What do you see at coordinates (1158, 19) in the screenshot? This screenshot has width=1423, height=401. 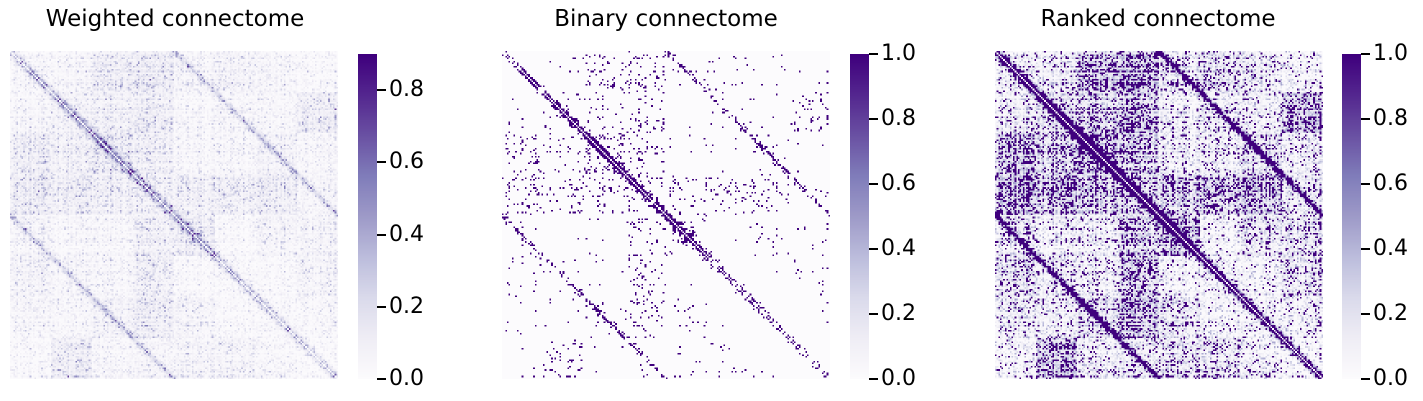 I see `chart-title: Ranked connectome` at bounding box center [1158, 19].